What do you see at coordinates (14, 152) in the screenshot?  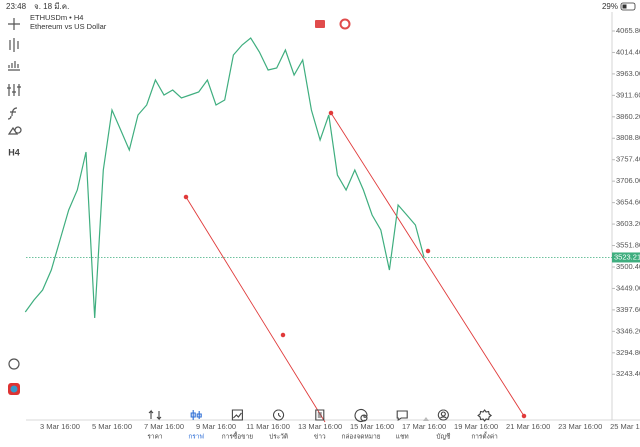 I see `timeframe: H4` at bounding box center [14, 152].